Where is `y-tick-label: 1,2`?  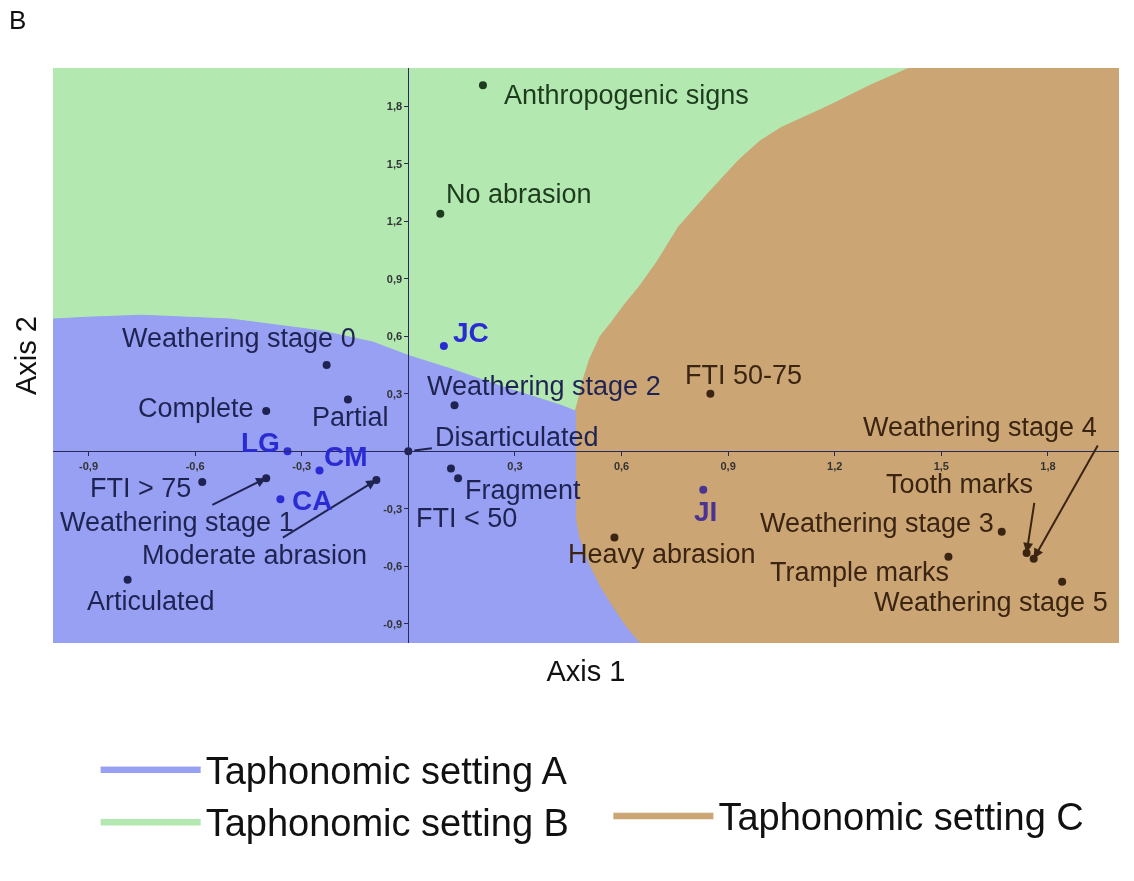 y-tick-label: 1,2 is located at coordinates (394, 221).